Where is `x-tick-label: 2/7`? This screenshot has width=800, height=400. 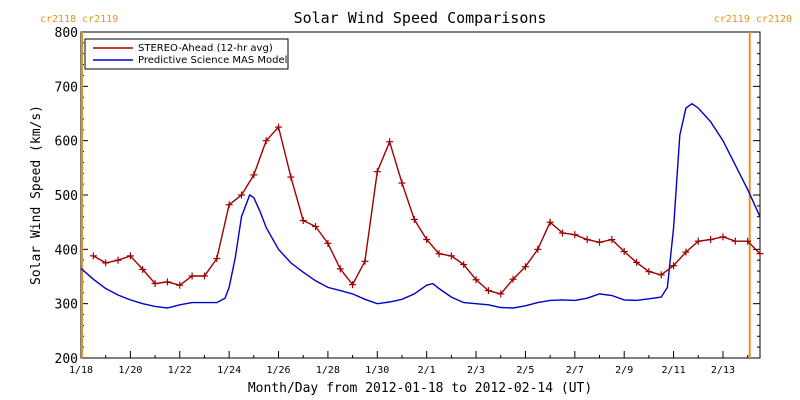
x-tick-label: 2/7 is located at coordinates (575, 370).